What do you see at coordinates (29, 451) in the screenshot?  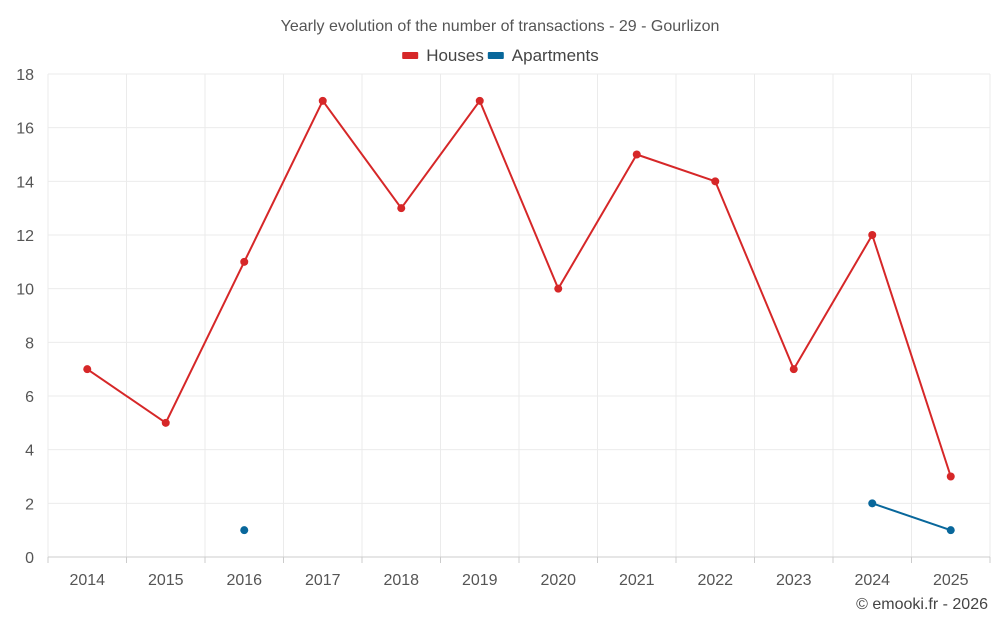 I see `y-tick-label: 4` at bounding box center [29, 451].